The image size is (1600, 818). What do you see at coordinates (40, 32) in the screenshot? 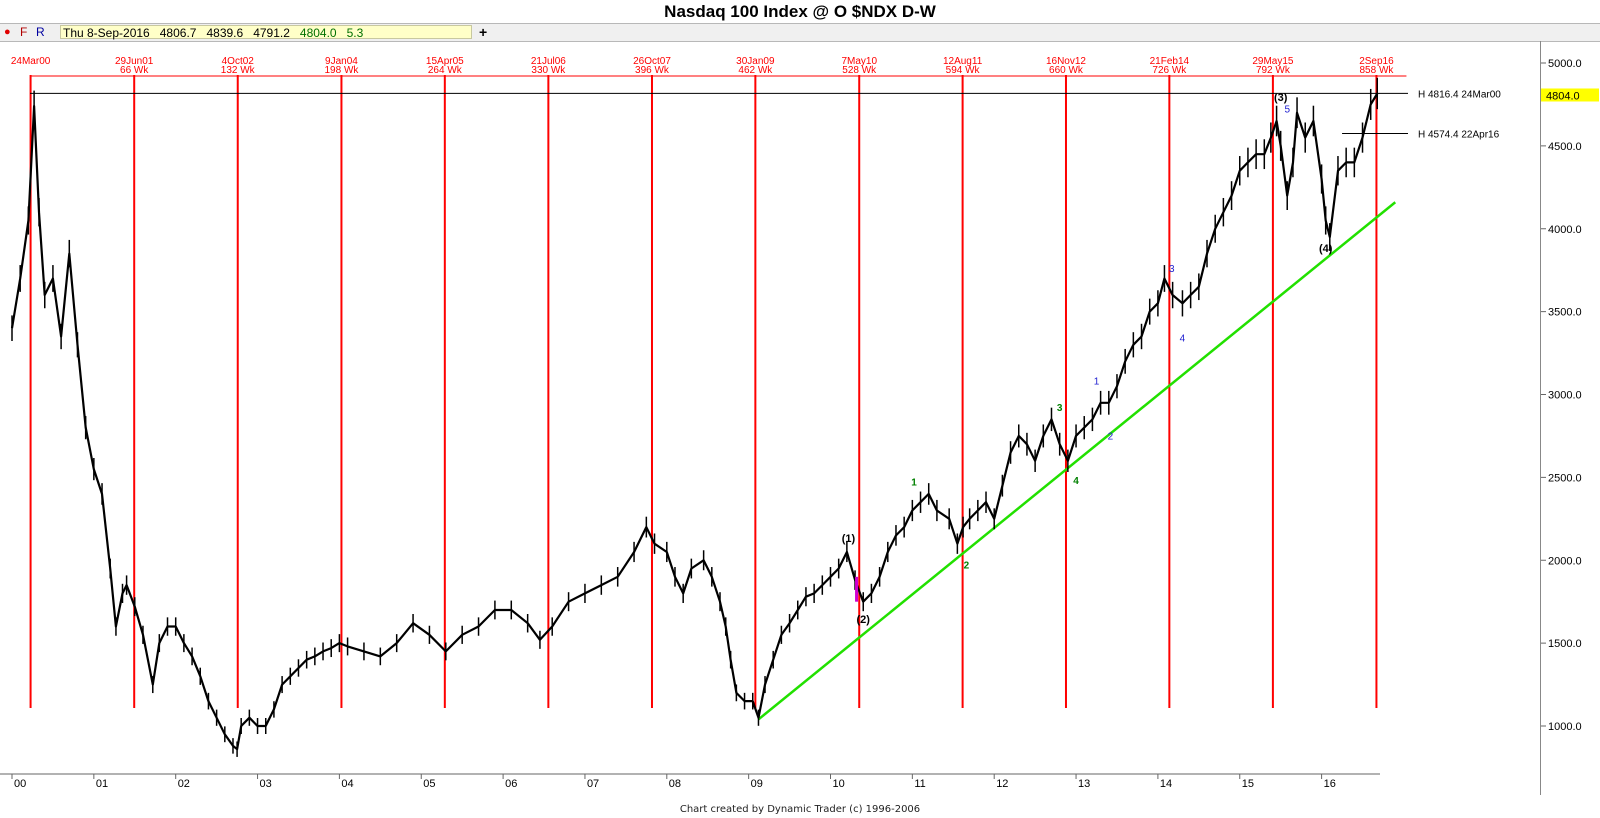
I see `r-button: R` at bounding box center [40, 32].